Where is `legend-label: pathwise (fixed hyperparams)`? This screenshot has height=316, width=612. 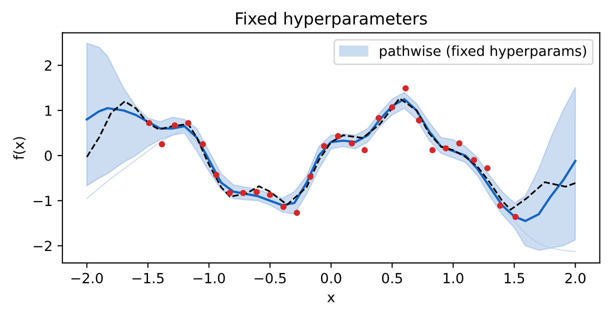 legend-label: pathwise (fixed hyperparams) is located at coordinates (483, 52).